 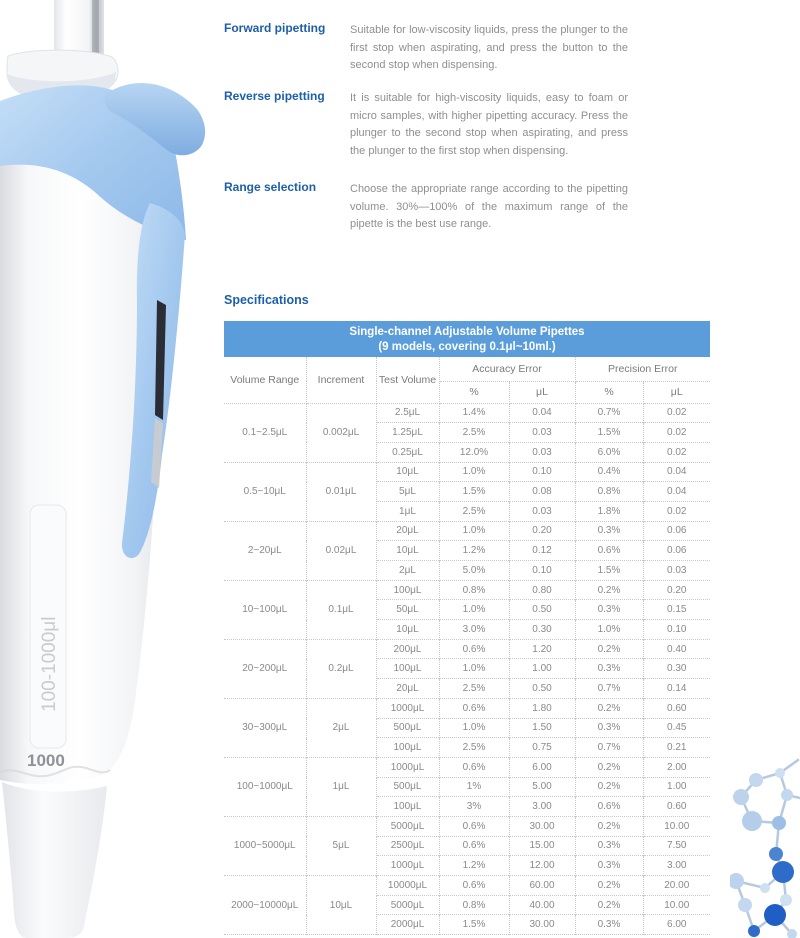 I want to click on table-row: 5μL 1.5% 0.08 0.8% 0.04, so click(x=467, y=491).